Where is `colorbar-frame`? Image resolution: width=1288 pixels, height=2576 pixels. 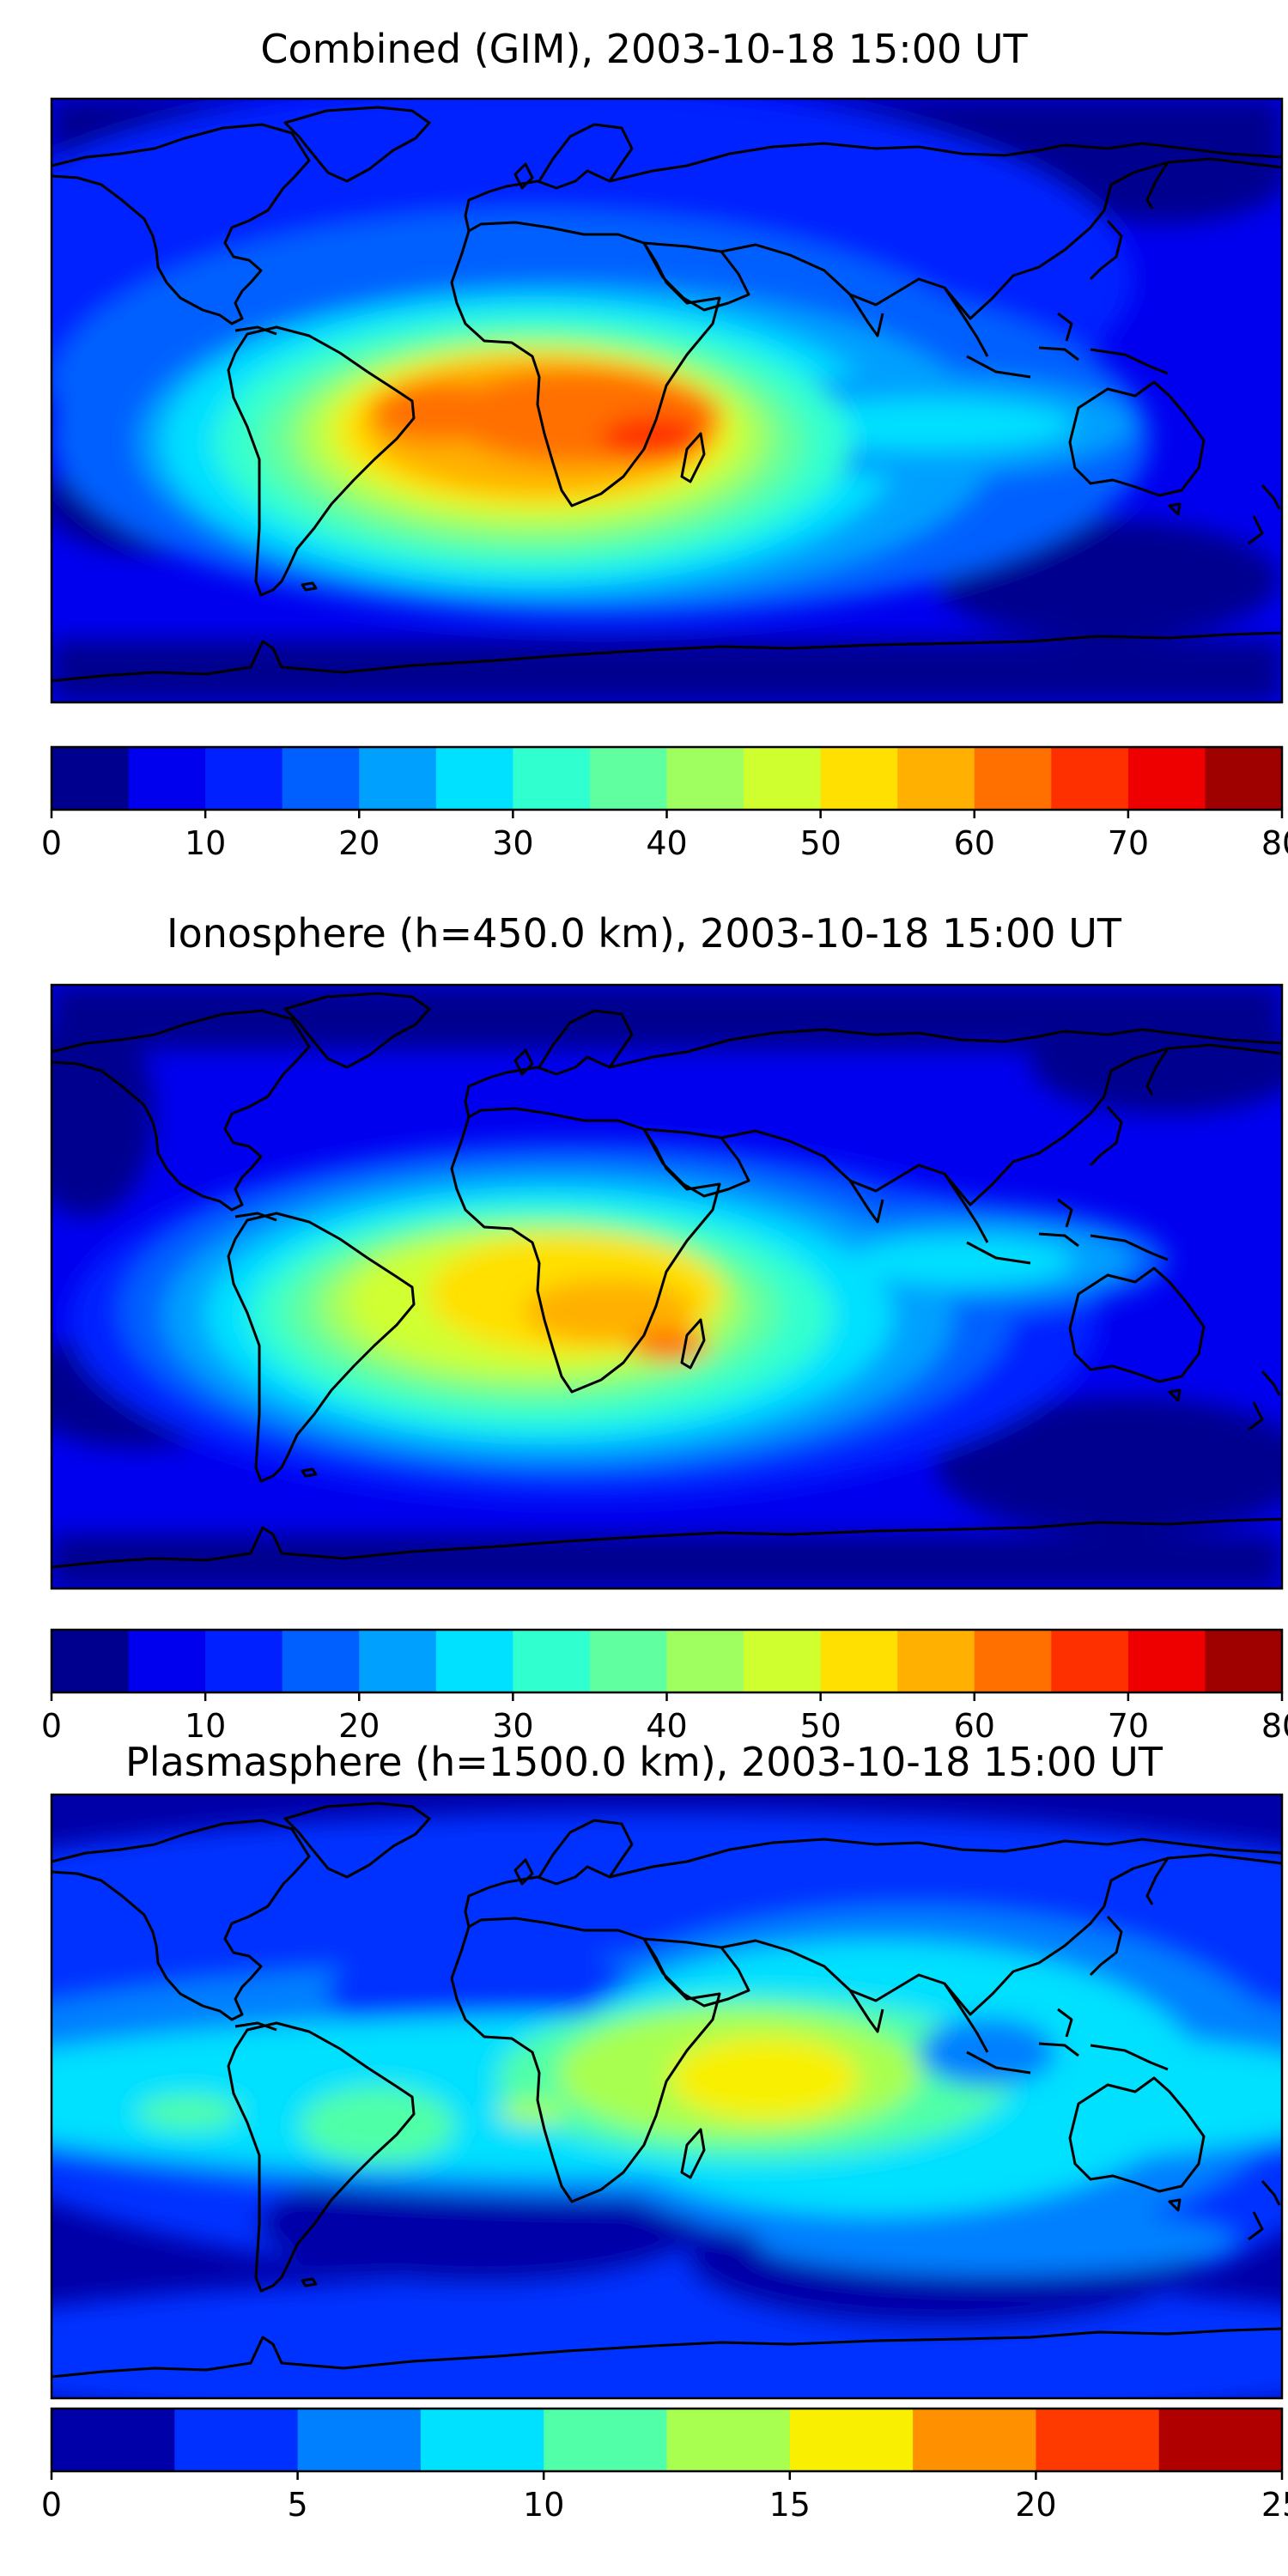 colorbar-frame is located at coordinates (667, 2440).